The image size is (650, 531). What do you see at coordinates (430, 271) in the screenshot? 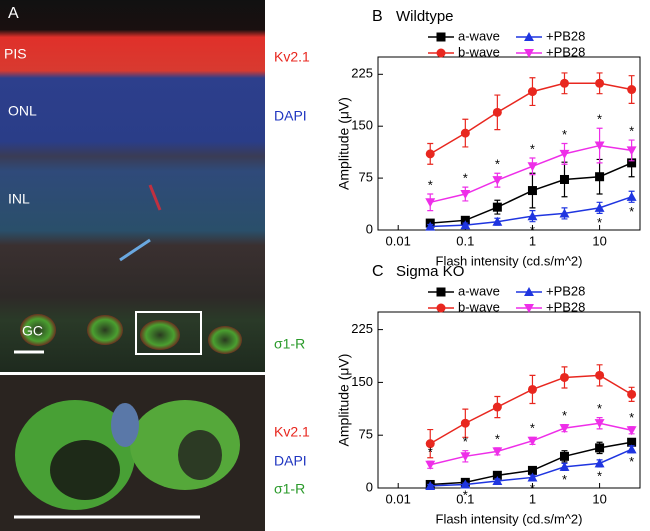
I see `chart-title: Sigma KO` at bounding box center [430, 271].